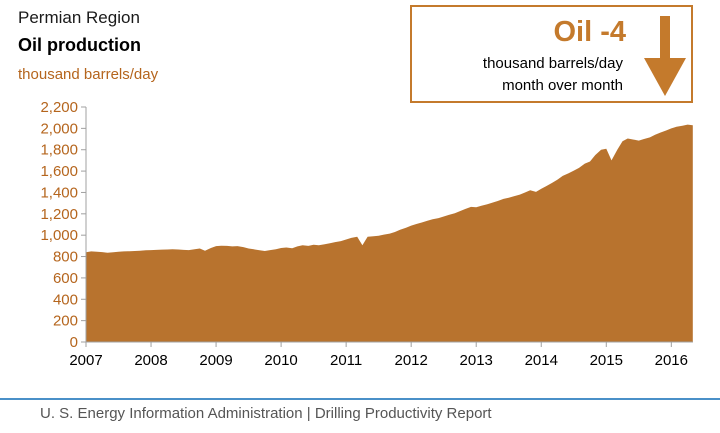 The width and height of the screenshot is (720, 433). What do you see at coordinates (346, 360) in the screenshot?
I see `x-tick-label: 2011` at bounding box center [346, 360].